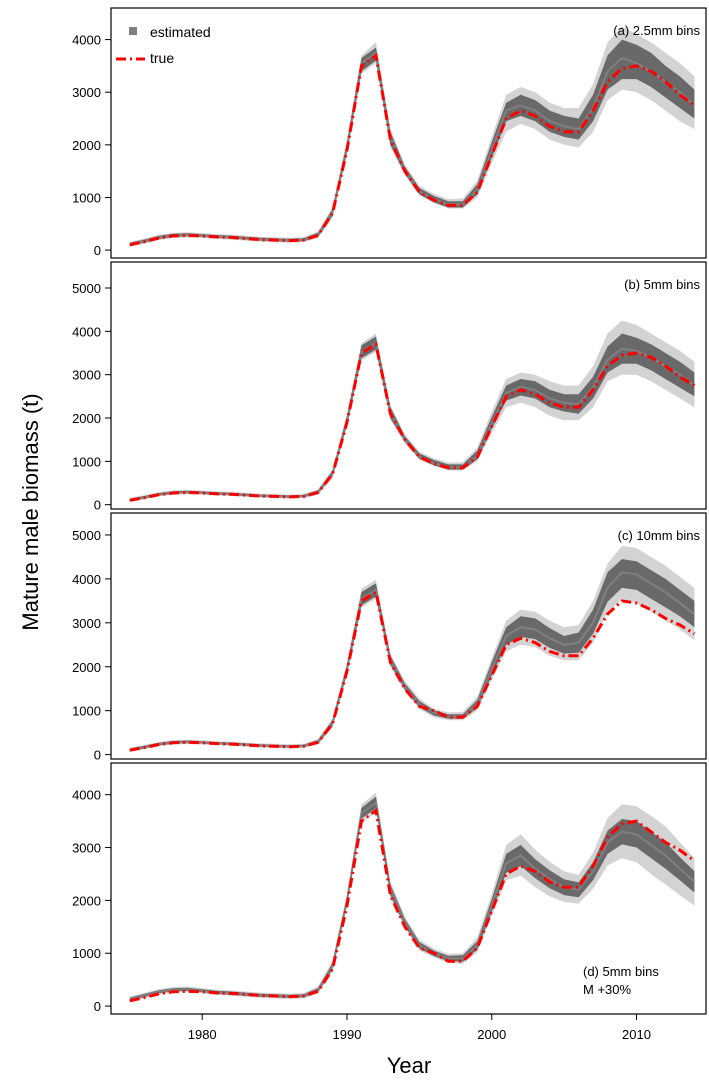 Image resolution: width=709 pixels, height=1081 pixels. Describe the element at coordinates (347, 1034) in the screenshot. I see `x-tick-label: 1990` at that location.